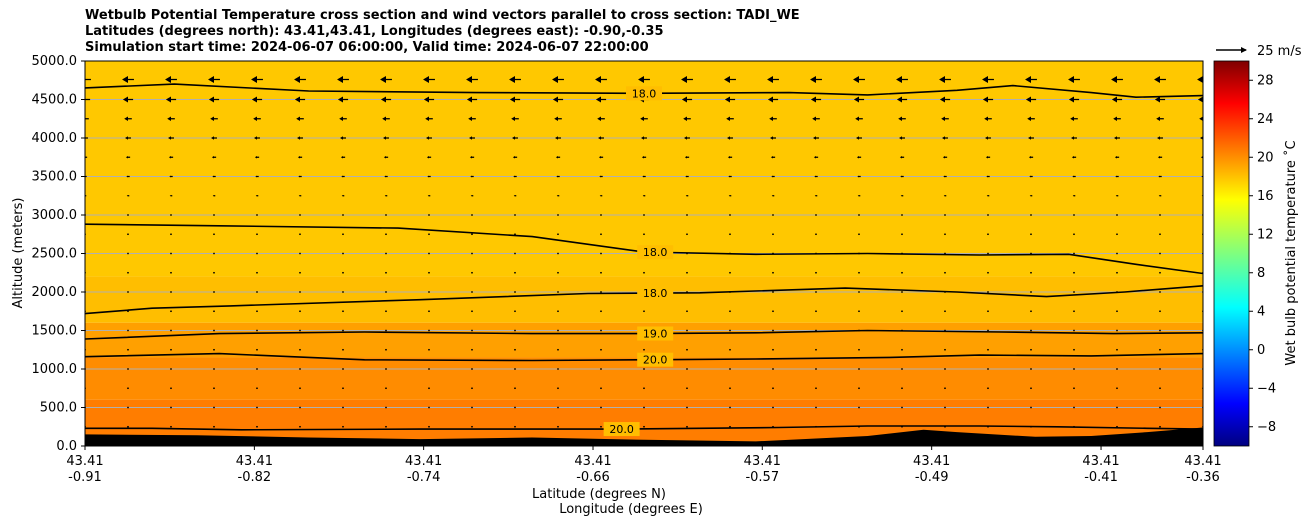 The width and height of the screenshot is (1311, 526). Describe the element at coordinates (599, 494) in the screenshot. I see `x-axis-label-latitude: Latitude (degrees N)` at that location.